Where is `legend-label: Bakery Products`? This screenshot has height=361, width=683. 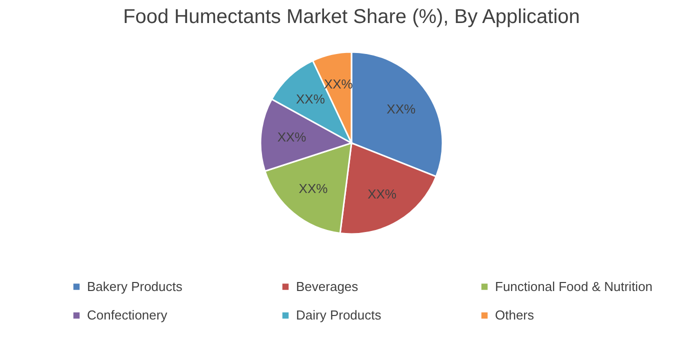 legend-label: Bakery Products is located at coordinates (135, 286).